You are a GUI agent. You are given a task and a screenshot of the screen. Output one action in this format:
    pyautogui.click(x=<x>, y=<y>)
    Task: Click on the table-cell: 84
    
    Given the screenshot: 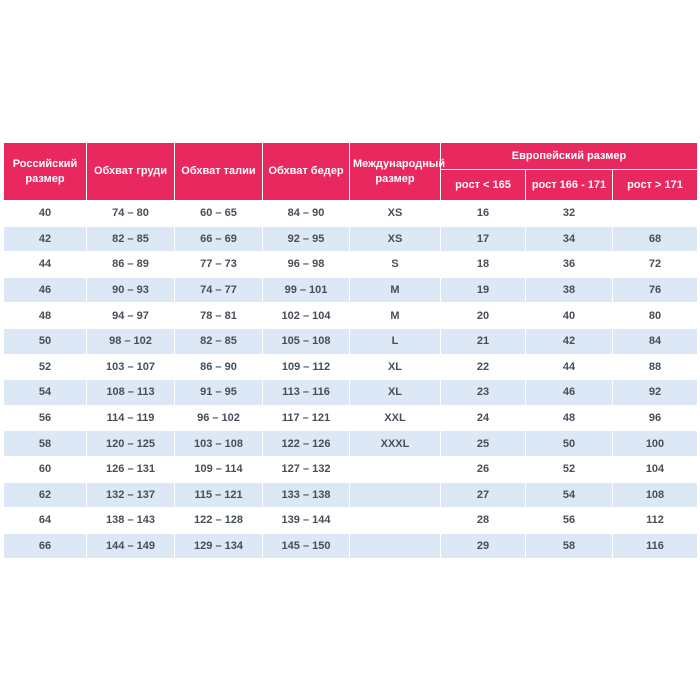 What is the action you would take?
    pyautogui.click(x=655, y=341)
    